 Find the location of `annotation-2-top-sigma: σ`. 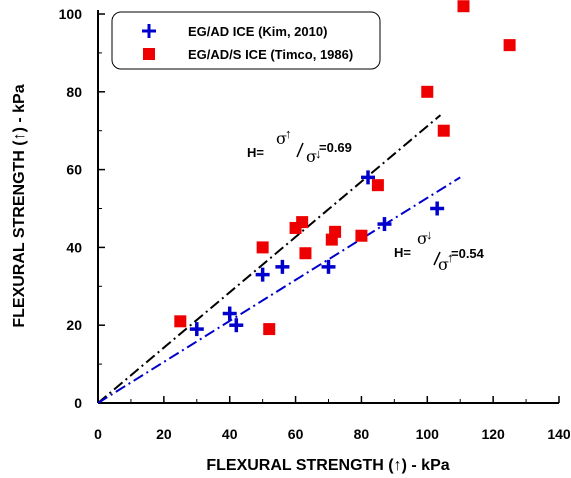

annotation-2-top-sigma: σ is located at coordinates (422, 238).